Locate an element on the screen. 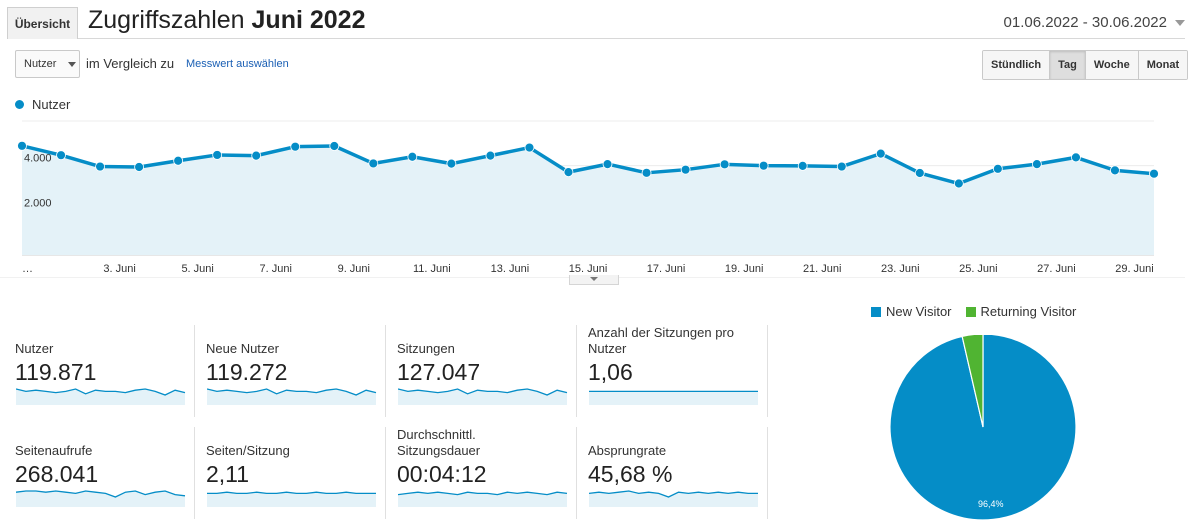  pie-slice-new-visitor is located at coordinates (983, 428).